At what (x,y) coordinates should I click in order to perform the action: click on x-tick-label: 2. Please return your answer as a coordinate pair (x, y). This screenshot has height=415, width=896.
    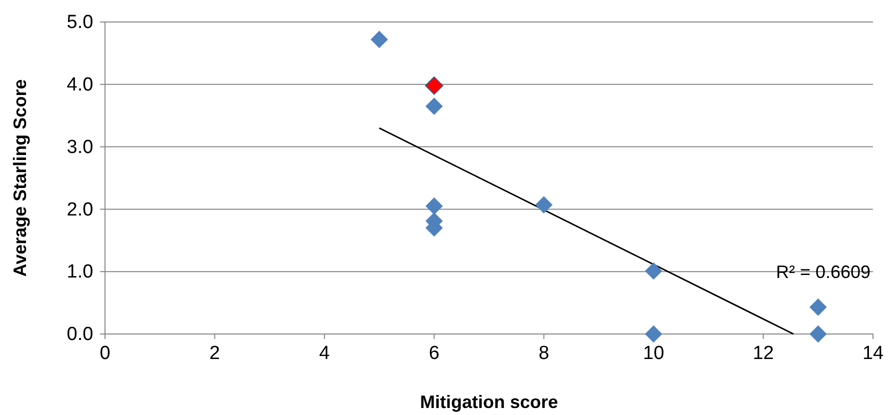
    Looking at the image, I should click on (214, 353).